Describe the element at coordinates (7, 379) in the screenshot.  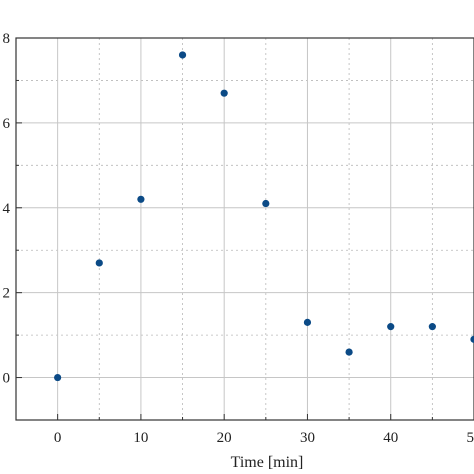
I see `y-tick-label: 0` at that location.